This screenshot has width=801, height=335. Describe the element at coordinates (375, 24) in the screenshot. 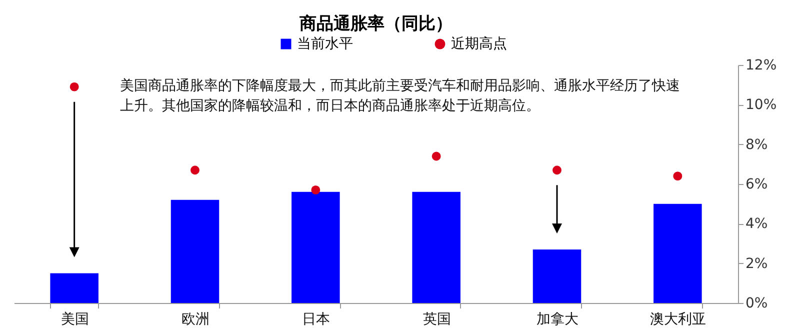

I see `chart-title: 商品通胀率（同比）` at that location.